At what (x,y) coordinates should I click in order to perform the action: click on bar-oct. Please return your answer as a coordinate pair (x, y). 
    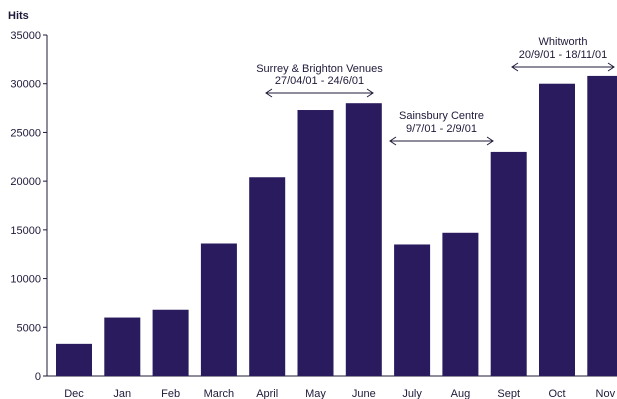
    Looking at the image, I should click on (557, 229).